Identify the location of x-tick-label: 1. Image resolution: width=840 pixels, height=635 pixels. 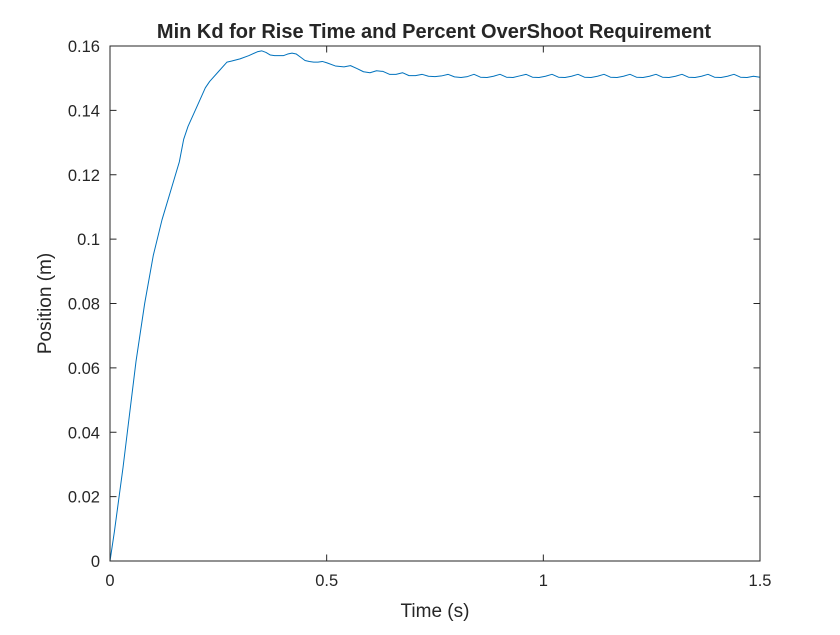
(543, 581).